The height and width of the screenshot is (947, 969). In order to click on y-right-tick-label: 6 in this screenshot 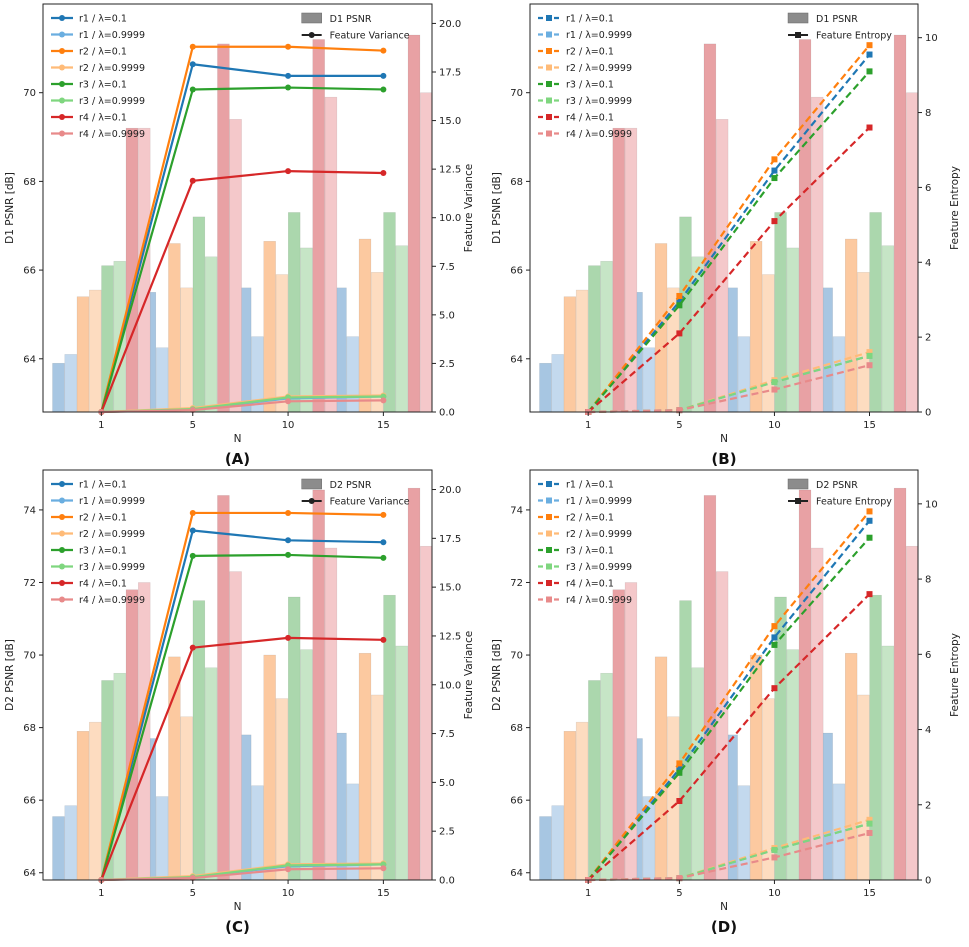, I will do `click(928, 188)`.